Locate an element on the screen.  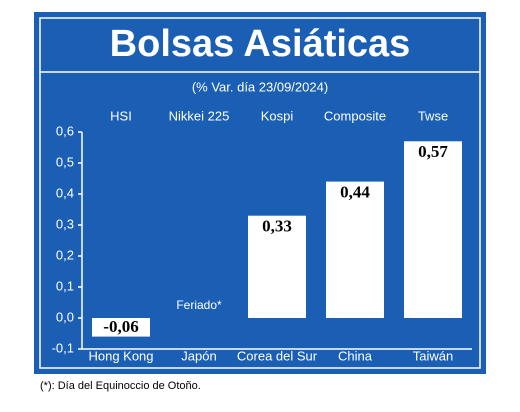
chart-title: Bolsas Asiáticas is located at coordinates (260, 44).